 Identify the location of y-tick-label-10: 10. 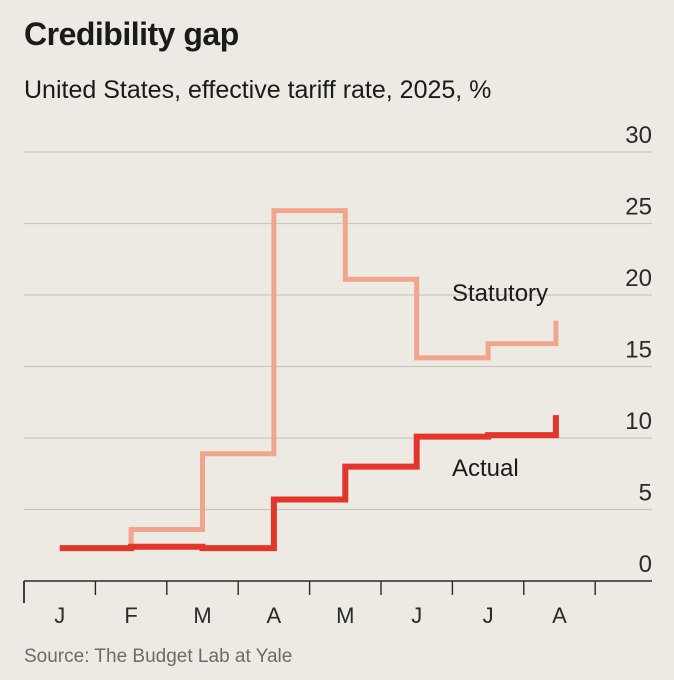
(638, 421).